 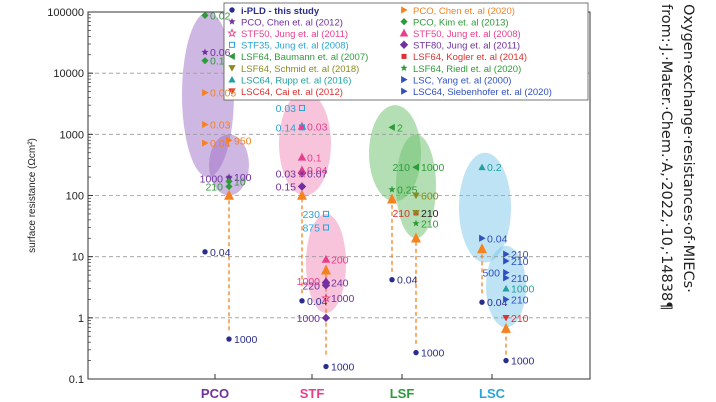 I want to click on data-label: 2, so click(x=400, y=128).